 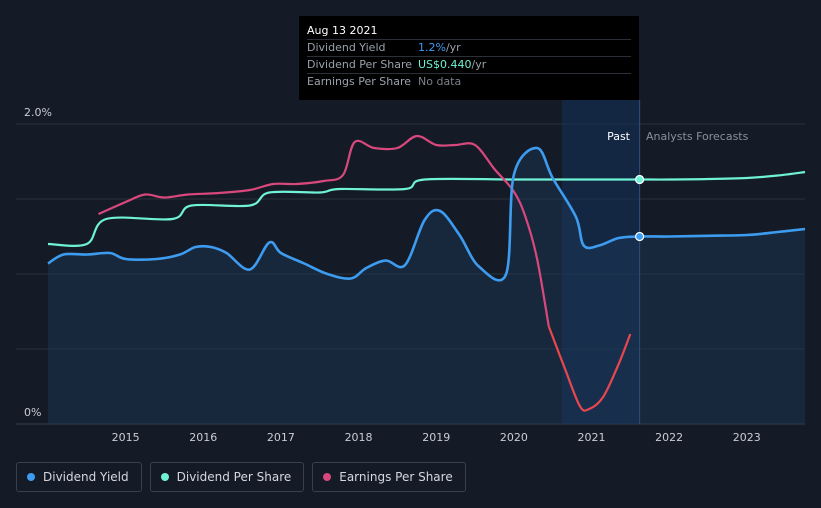 What do you see at coordinates (86, 477) in the screenshot?
I see `legend-label: Dividend Yield` at bounding box center [86, 477].